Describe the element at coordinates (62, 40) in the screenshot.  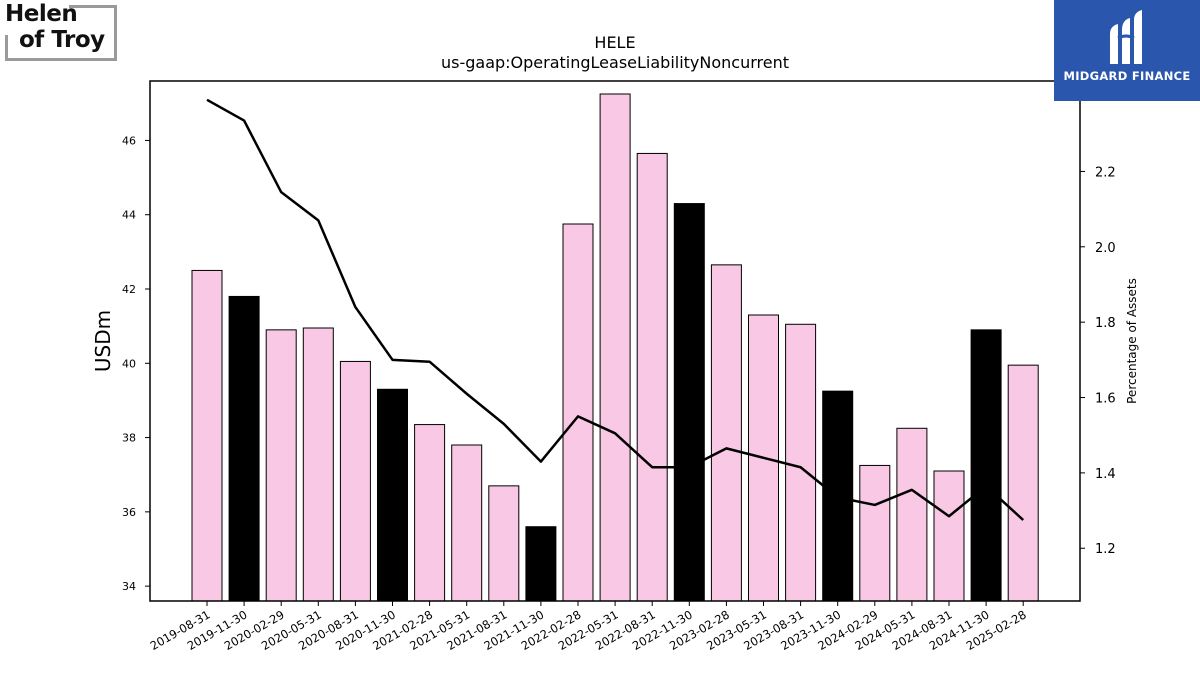
I see `logo-line-2: of Troy` at that location.